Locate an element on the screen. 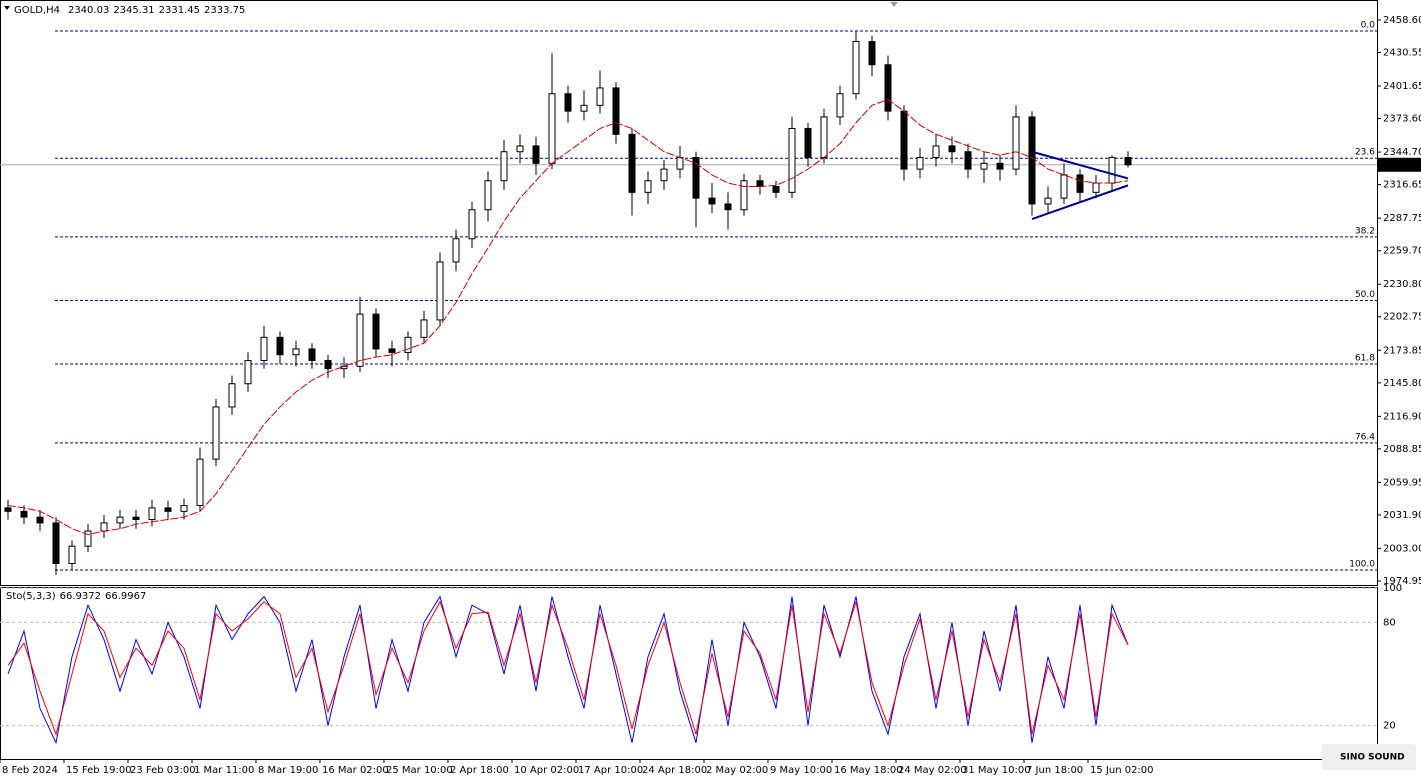 Image resolution: width=1421 pixels, height=779 pixels. x-tick-label: 24 Apr 18:00 is located at coordinates (674, 770).